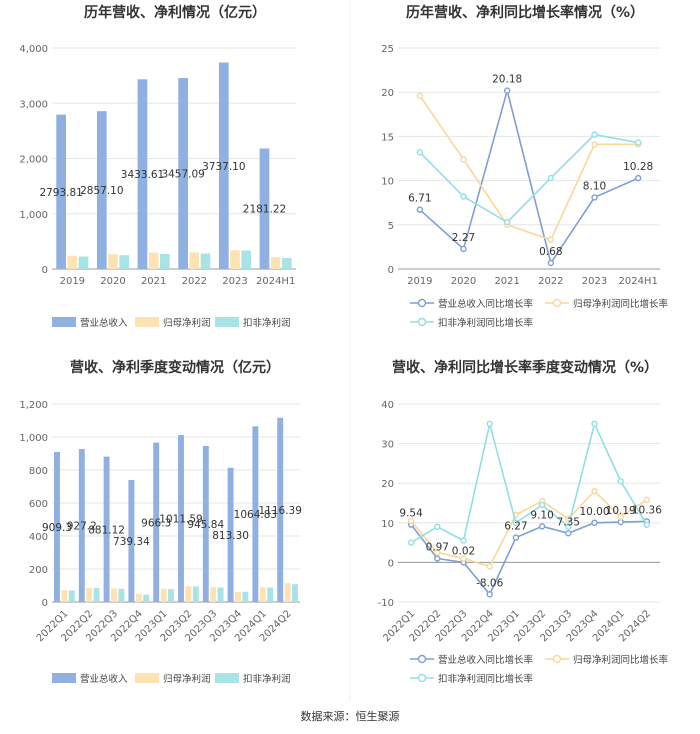  Describe the element at coordinates (515, 527) in the screenshot. I see `data-label: 6.27` at that location.